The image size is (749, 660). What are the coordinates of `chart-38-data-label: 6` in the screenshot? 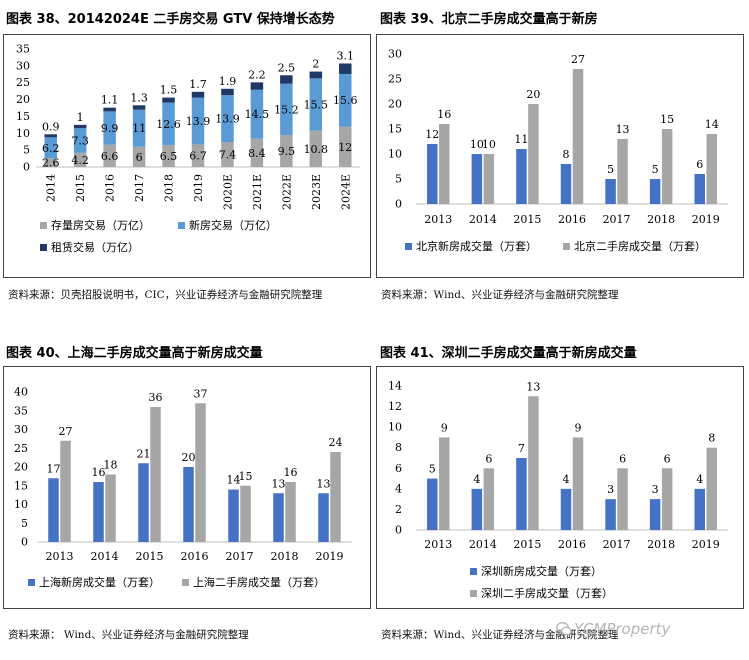 It's located at (139, 157).